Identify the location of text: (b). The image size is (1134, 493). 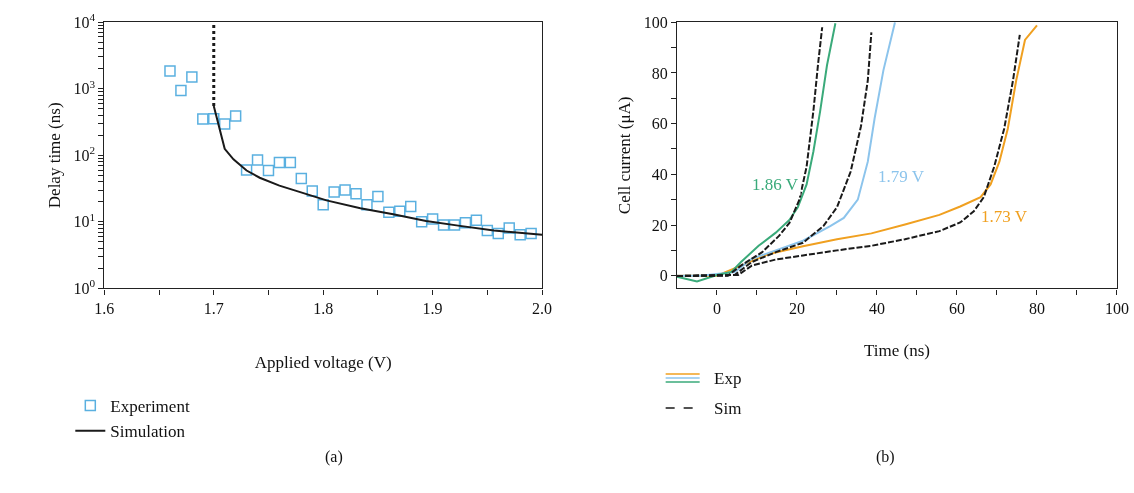
(885, 457).